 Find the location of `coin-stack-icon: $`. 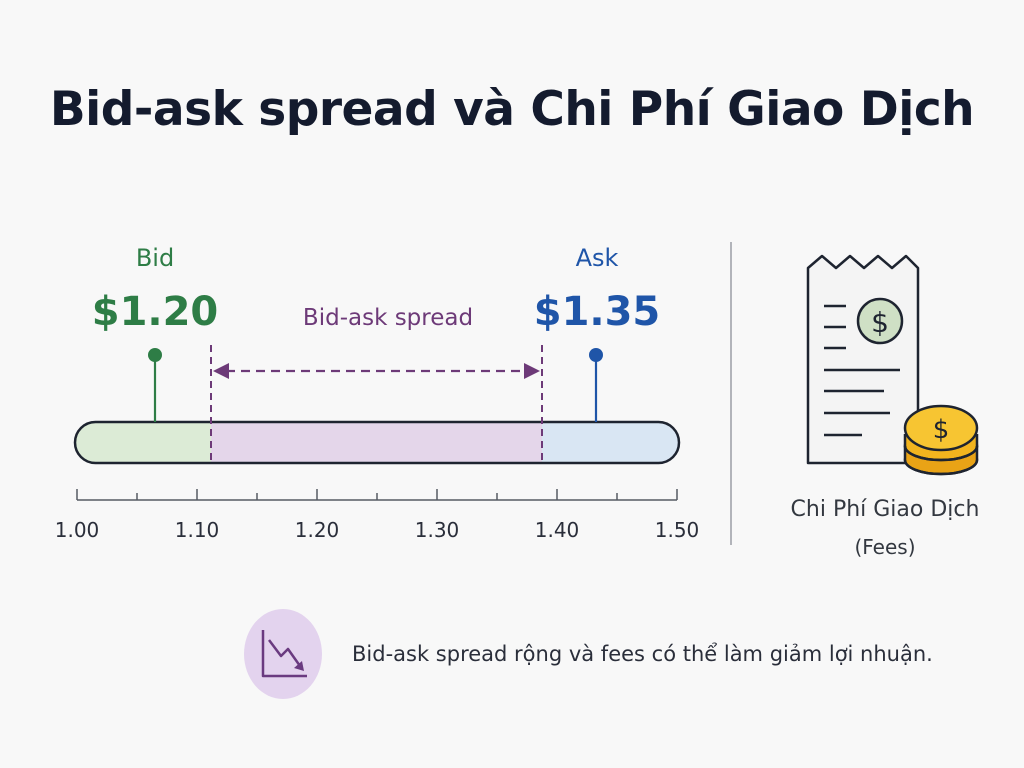

coin-stack-icon: $ is located at coordinates (941, 440).